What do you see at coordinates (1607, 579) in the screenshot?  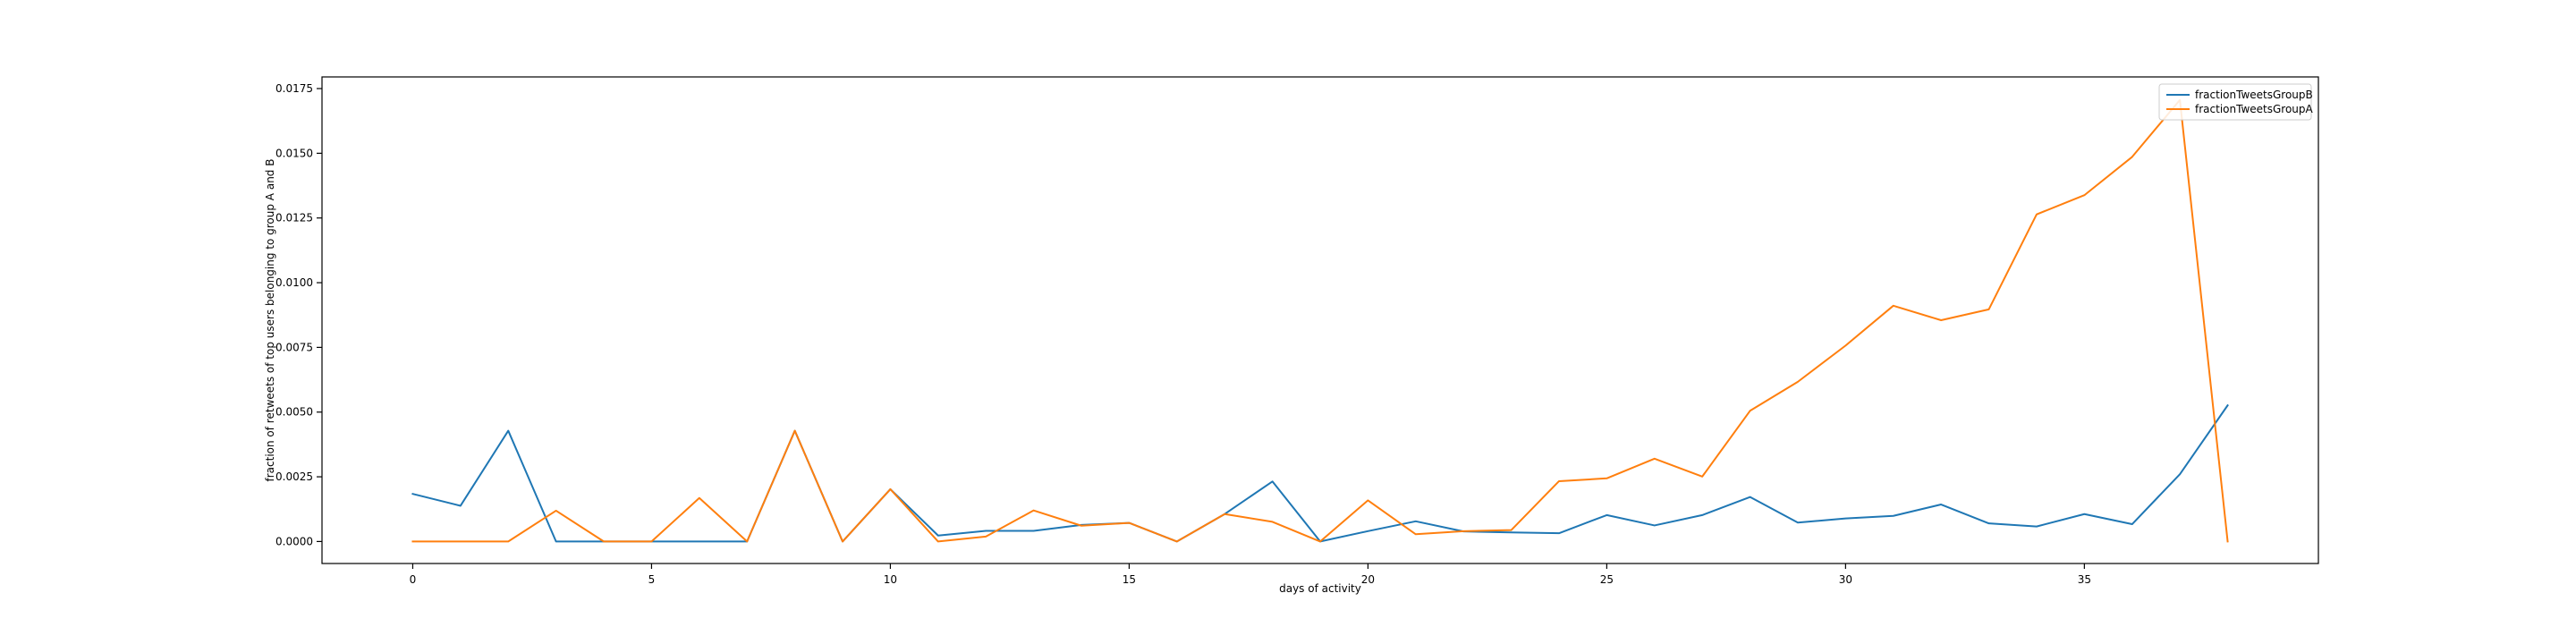 I see `x-tick-label: 25` at bounding box center [1607, 579].